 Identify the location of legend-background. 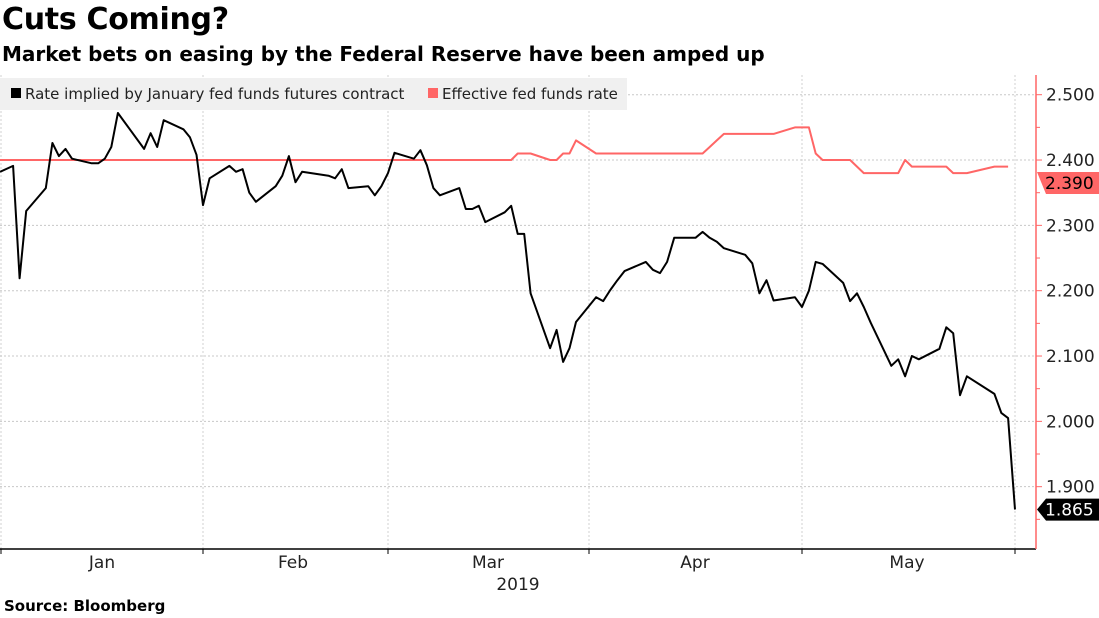
(313, 94).